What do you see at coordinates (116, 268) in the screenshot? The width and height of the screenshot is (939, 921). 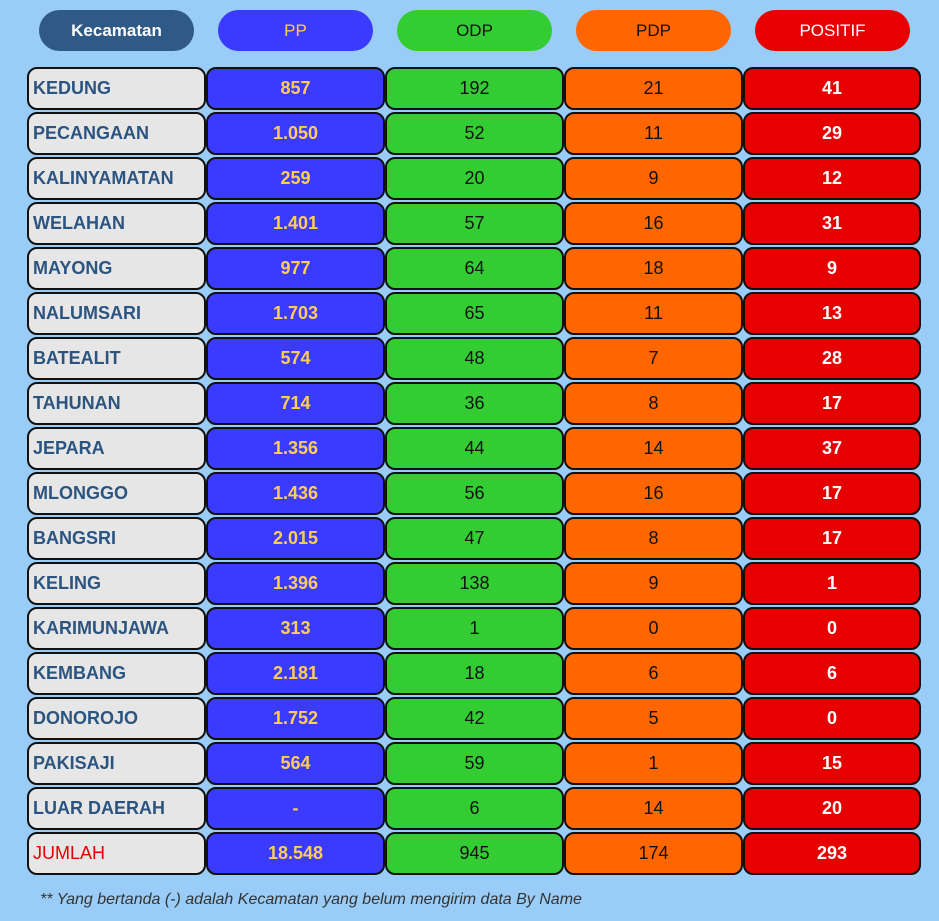 I see `cell-name: MAYONG` at bounding box center [116, 268].